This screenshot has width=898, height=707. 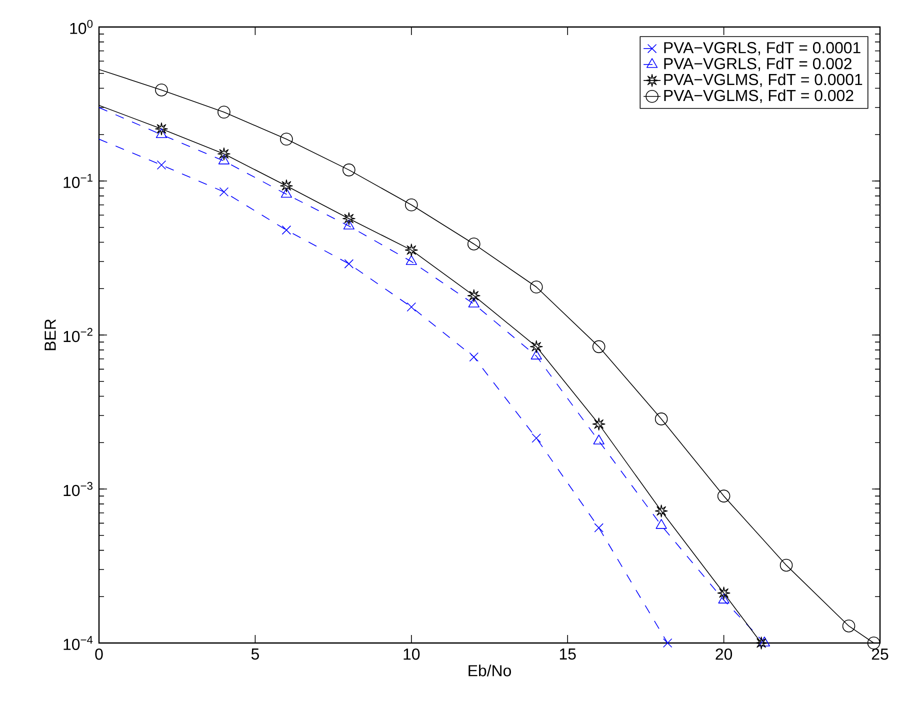 What do you see at coordinates (759, 96) in the screenshot?
I see `legend-label: PVA−VGLMS, FdT = 0.002` at bounding box center [759, 96].